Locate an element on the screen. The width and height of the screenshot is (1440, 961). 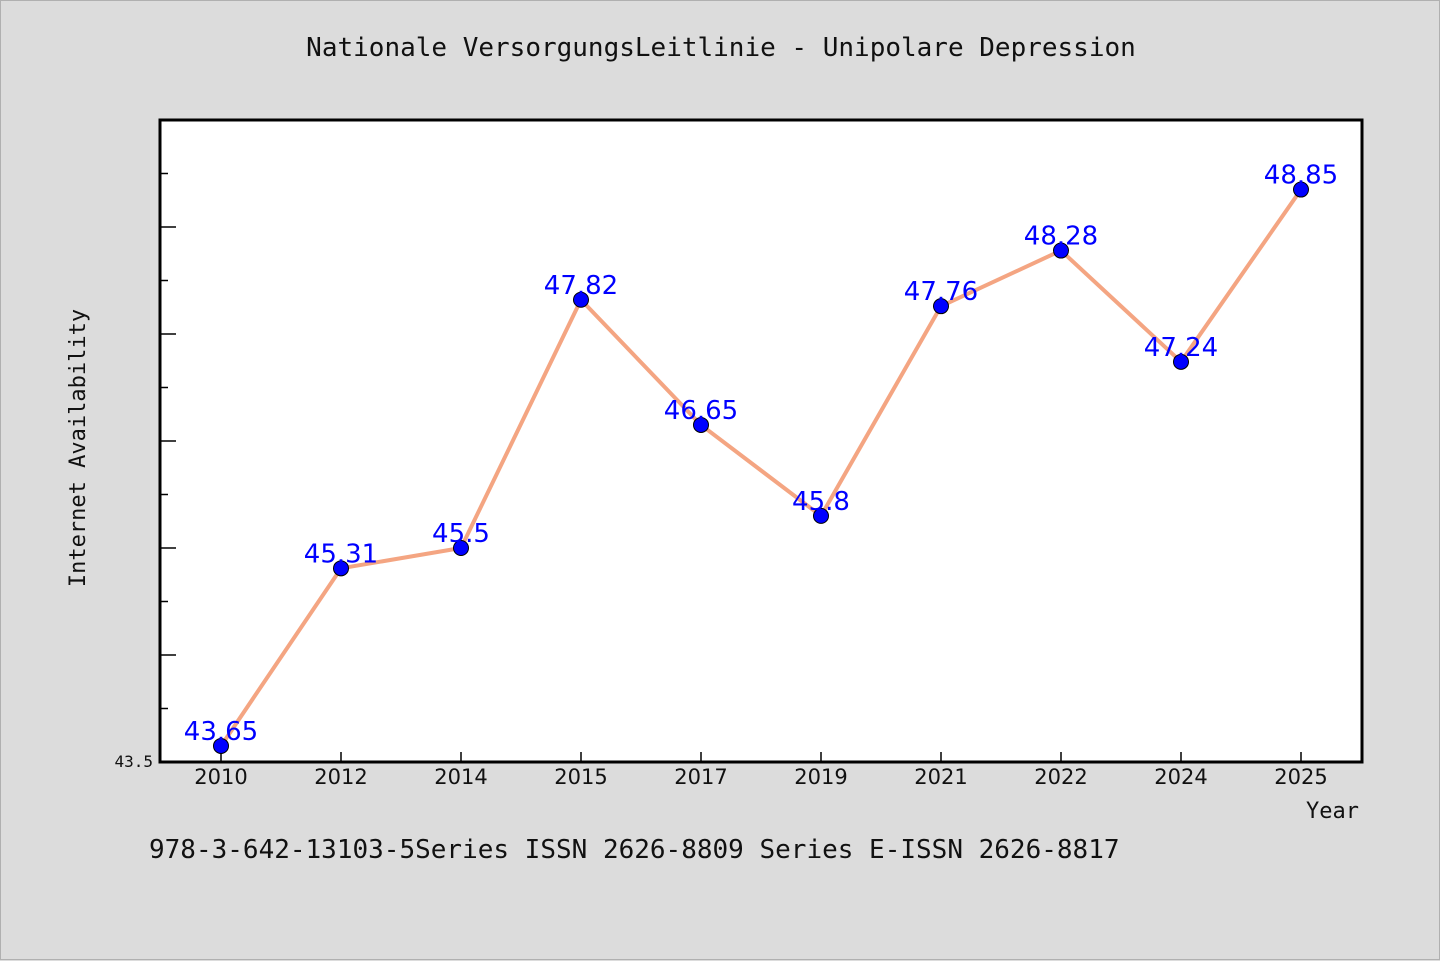
x-tick-label: 2015 is located at coordinates (580, 777).